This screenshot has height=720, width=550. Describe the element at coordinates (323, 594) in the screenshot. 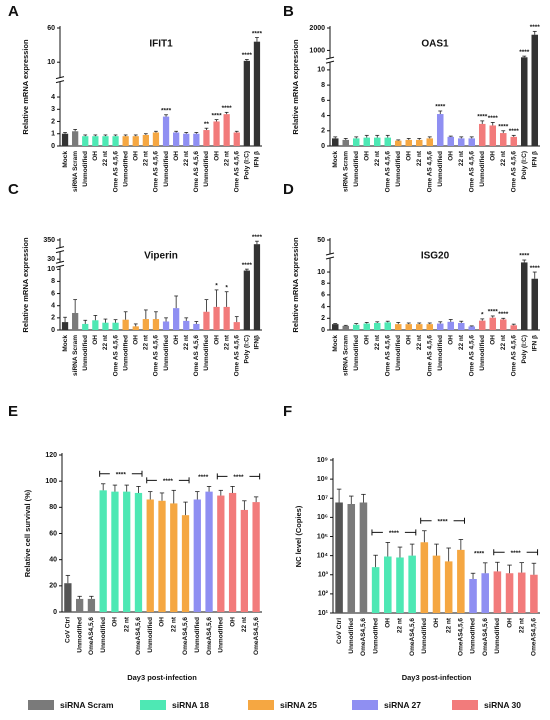

I see `y-tick-label: 10²` at that location.